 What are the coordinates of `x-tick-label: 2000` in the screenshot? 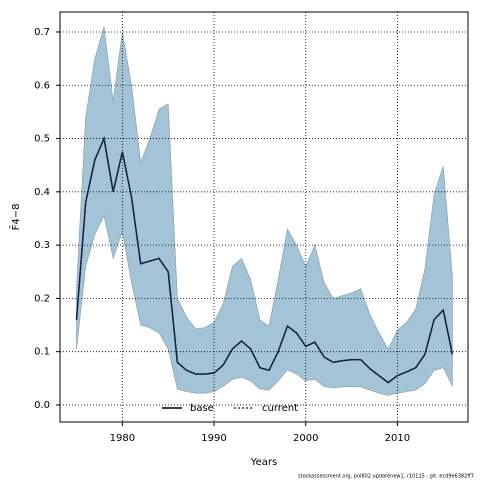 It's located at (305, 438).